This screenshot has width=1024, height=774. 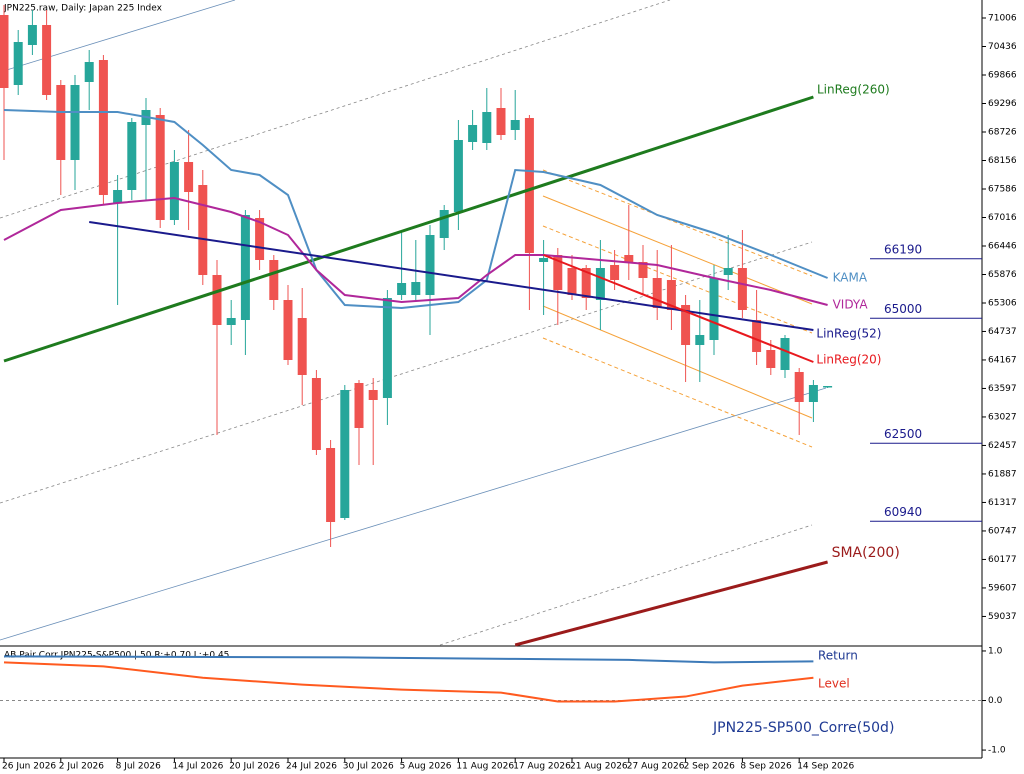 What do you see at coordinates (903, 434) in the screenshot?
I see `level-label: 62500` at bounding box center [903, 434].